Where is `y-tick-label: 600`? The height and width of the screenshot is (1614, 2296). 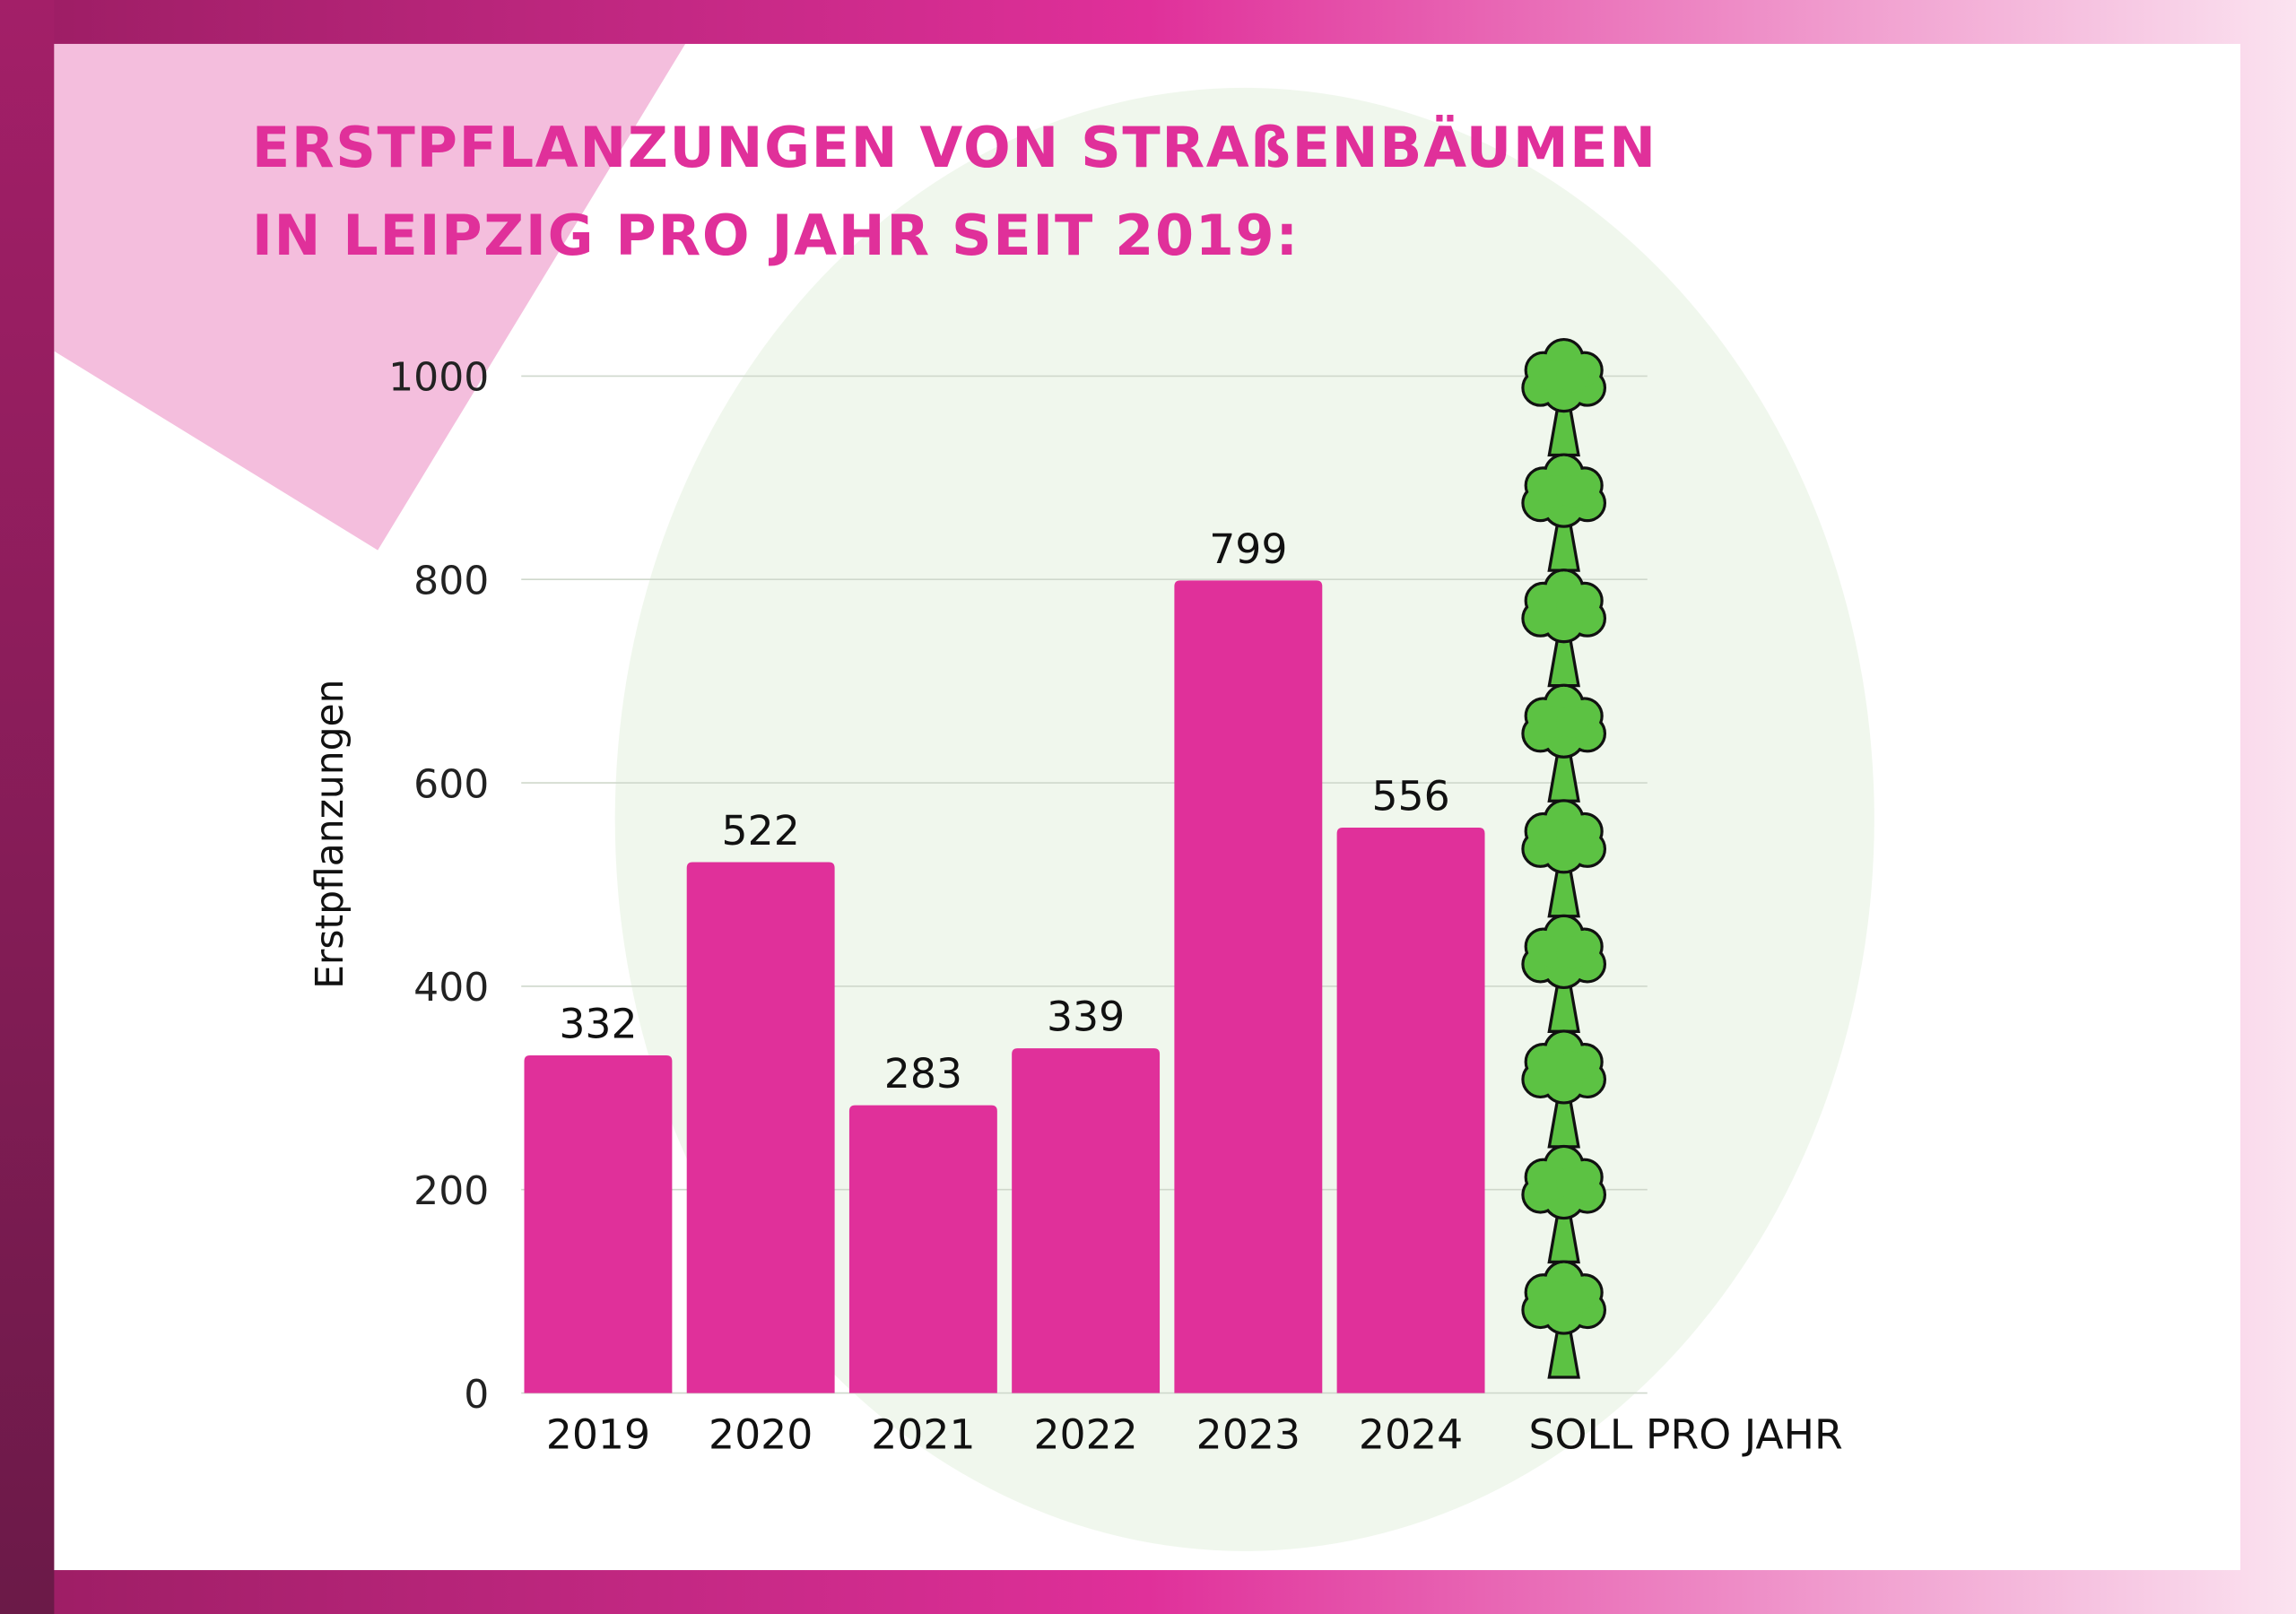
y-tick-label: 600 is located at coordinates (451, 784).